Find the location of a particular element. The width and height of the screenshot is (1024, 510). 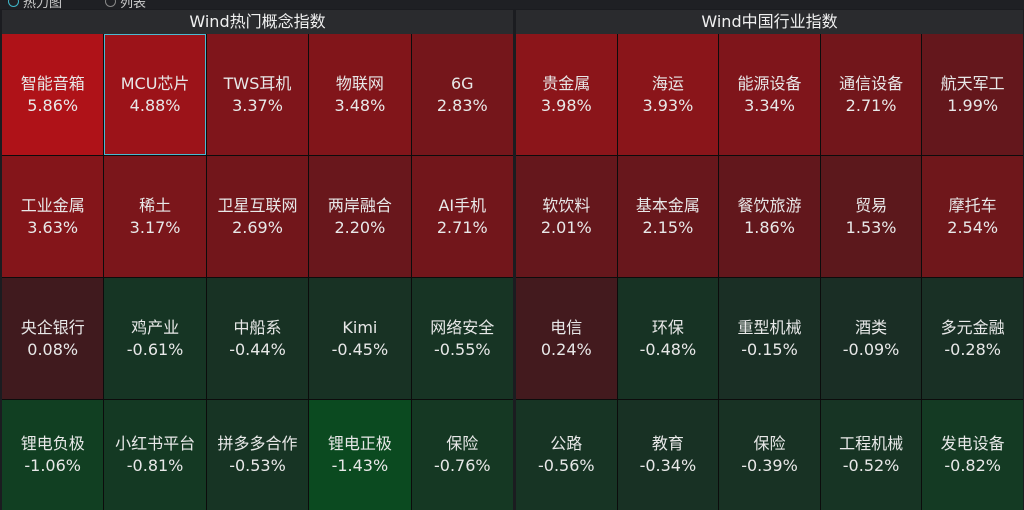

heatmap-tile: 锂电负极 -1.06% is located at coordinates (53, 455).